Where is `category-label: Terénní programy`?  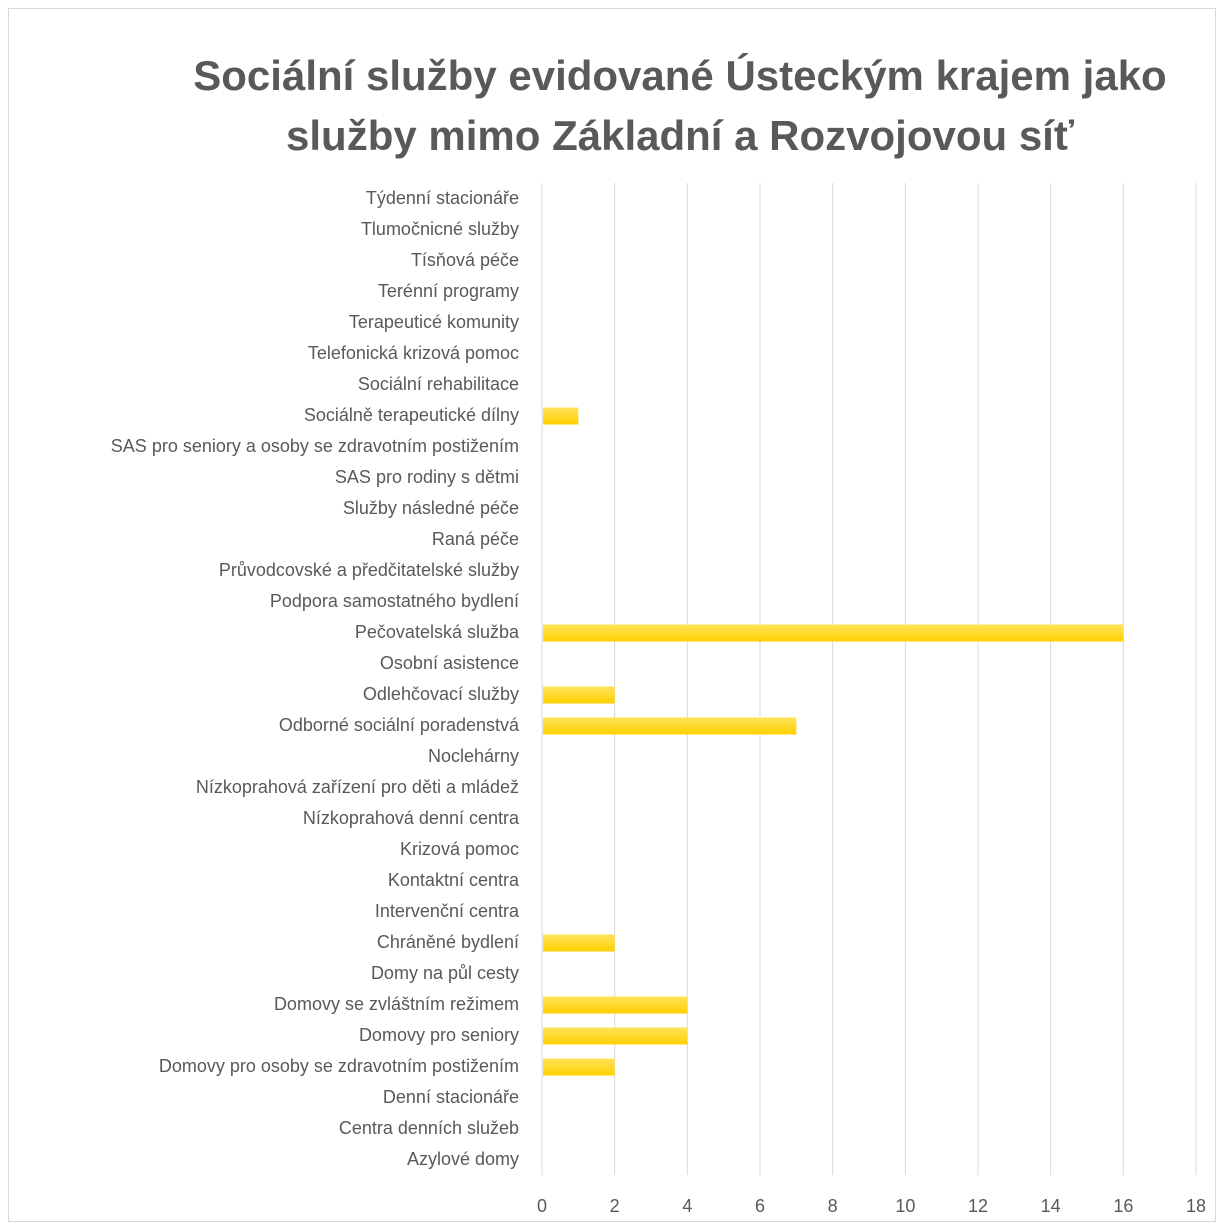 category-label: Terénní programy is located at coordinates (448, 291).